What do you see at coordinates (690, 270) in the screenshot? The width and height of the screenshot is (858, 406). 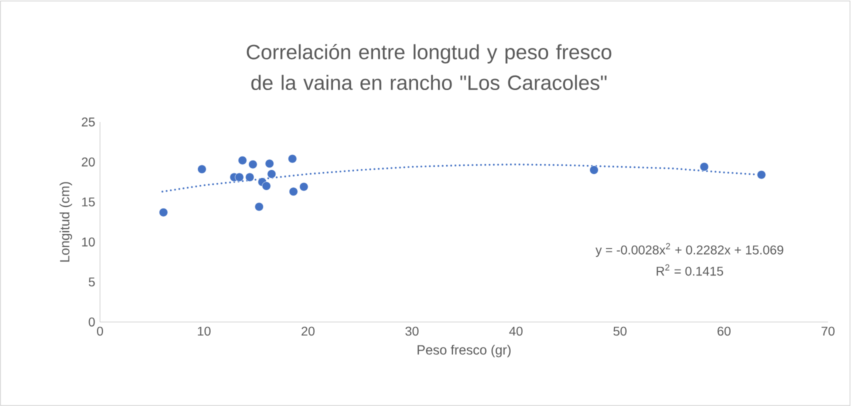 I see `annotation: R$^{2}$ = 0.1415` at bounding box center [690, 270].